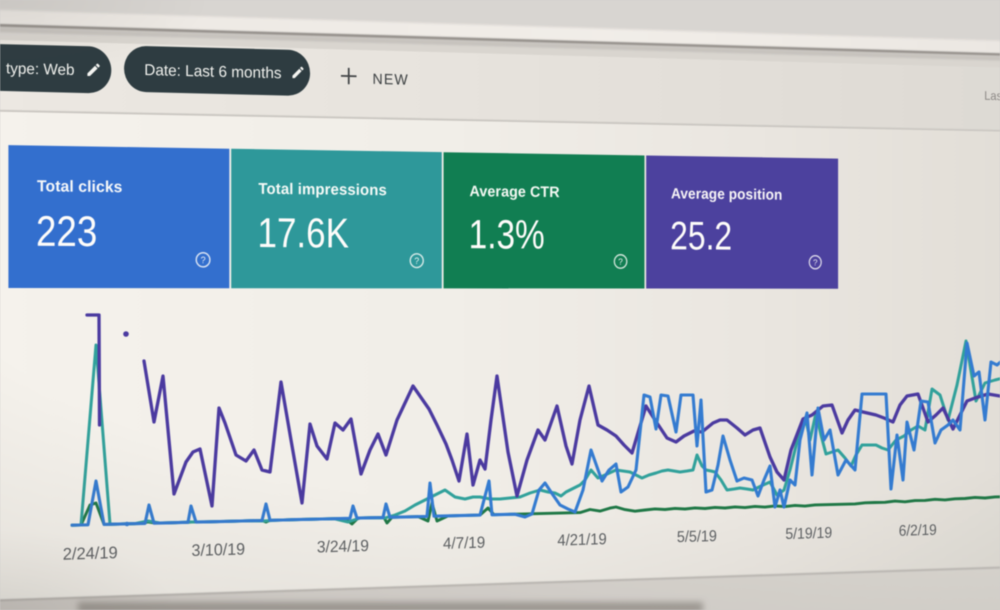 This screenshot has width=1000, height=610. Describe the element at coordinates (697, 536) in the screenshot. I see `svg-text: 5/5/19` at that location.